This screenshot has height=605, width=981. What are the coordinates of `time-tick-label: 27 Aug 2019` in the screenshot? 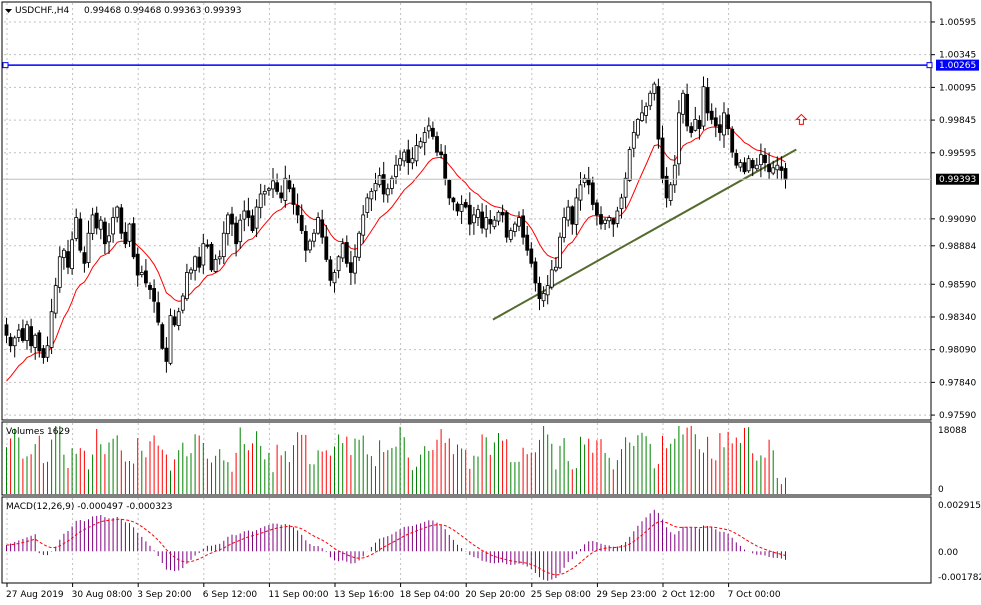 It's located at (35, 595).